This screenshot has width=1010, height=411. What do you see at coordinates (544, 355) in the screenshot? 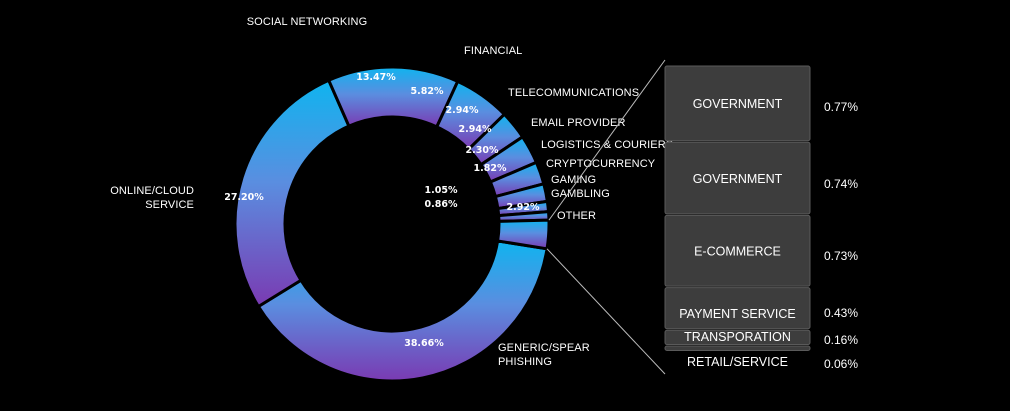
I see `category-label-generic-spear-phishing: GENERIC/SPEAR PHISHING` at bounding box center [544, 355].